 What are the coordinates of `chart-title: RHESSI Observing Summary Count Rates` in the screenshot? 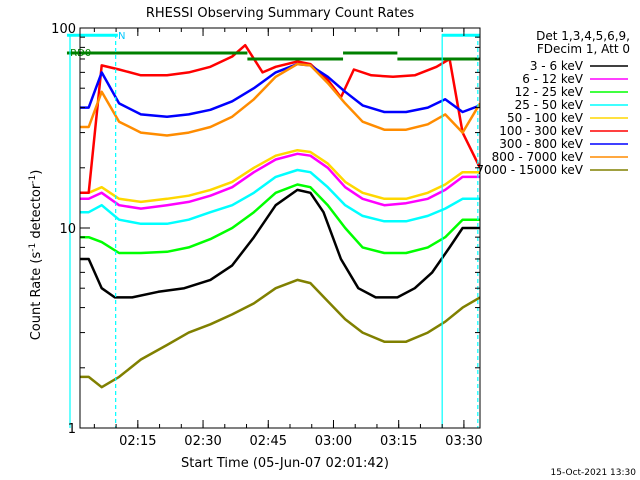 It's located at (280, 13).